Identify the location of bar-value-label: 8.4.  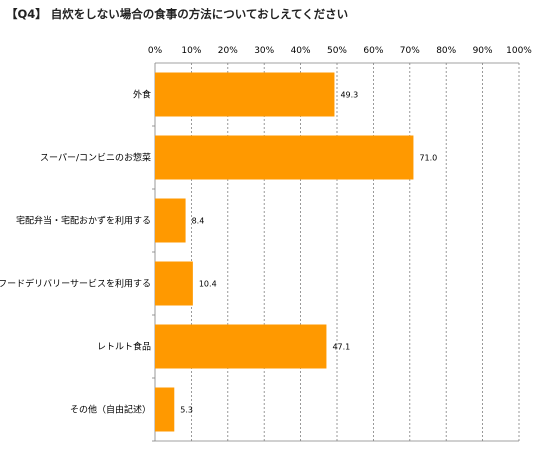
(198, 221).